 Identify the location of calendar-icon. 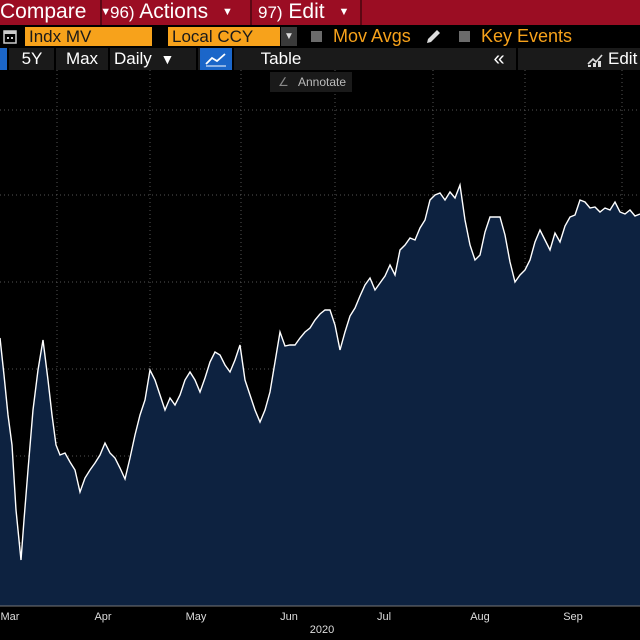
(10, 36).